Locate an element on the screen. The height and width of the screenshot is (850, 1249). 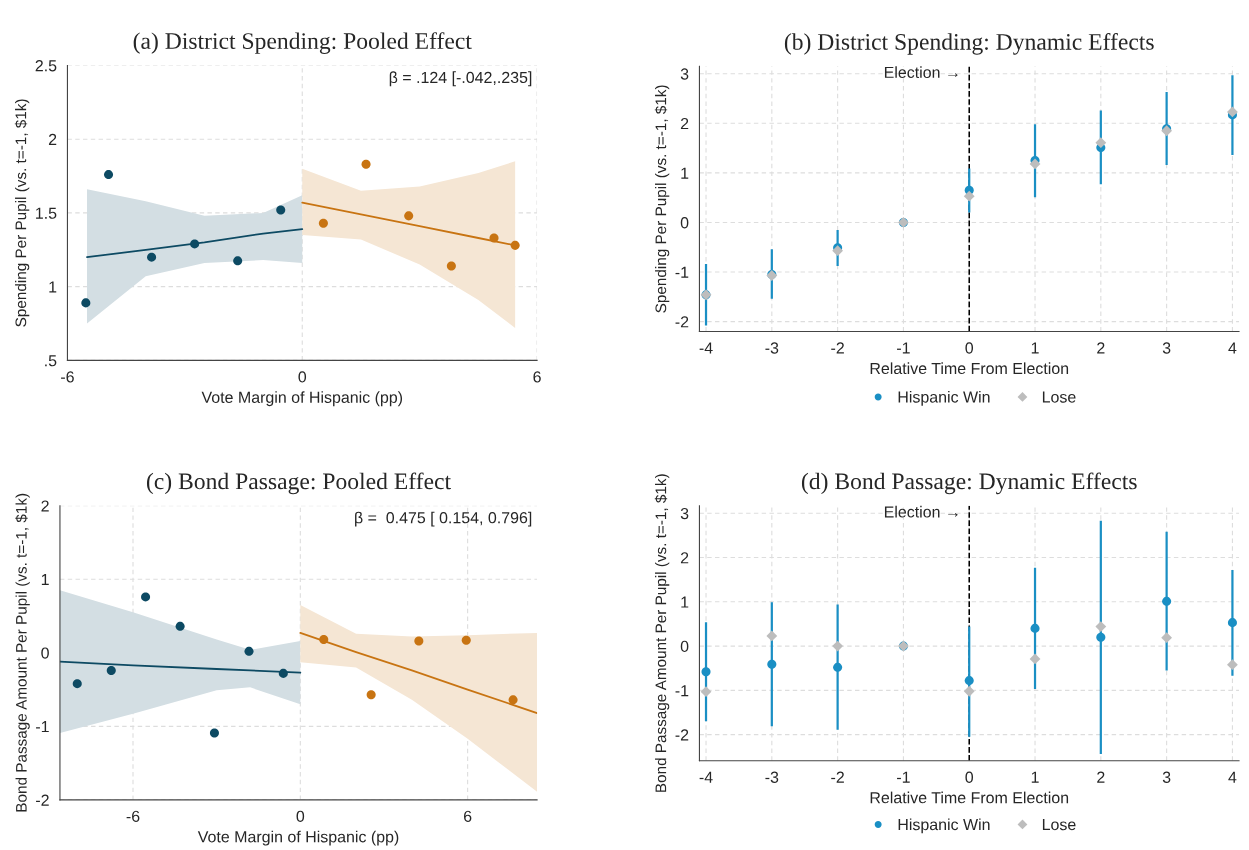
chart-title: (c) Bond Passage: Pooled Effect is located at coordinates (298, 483).